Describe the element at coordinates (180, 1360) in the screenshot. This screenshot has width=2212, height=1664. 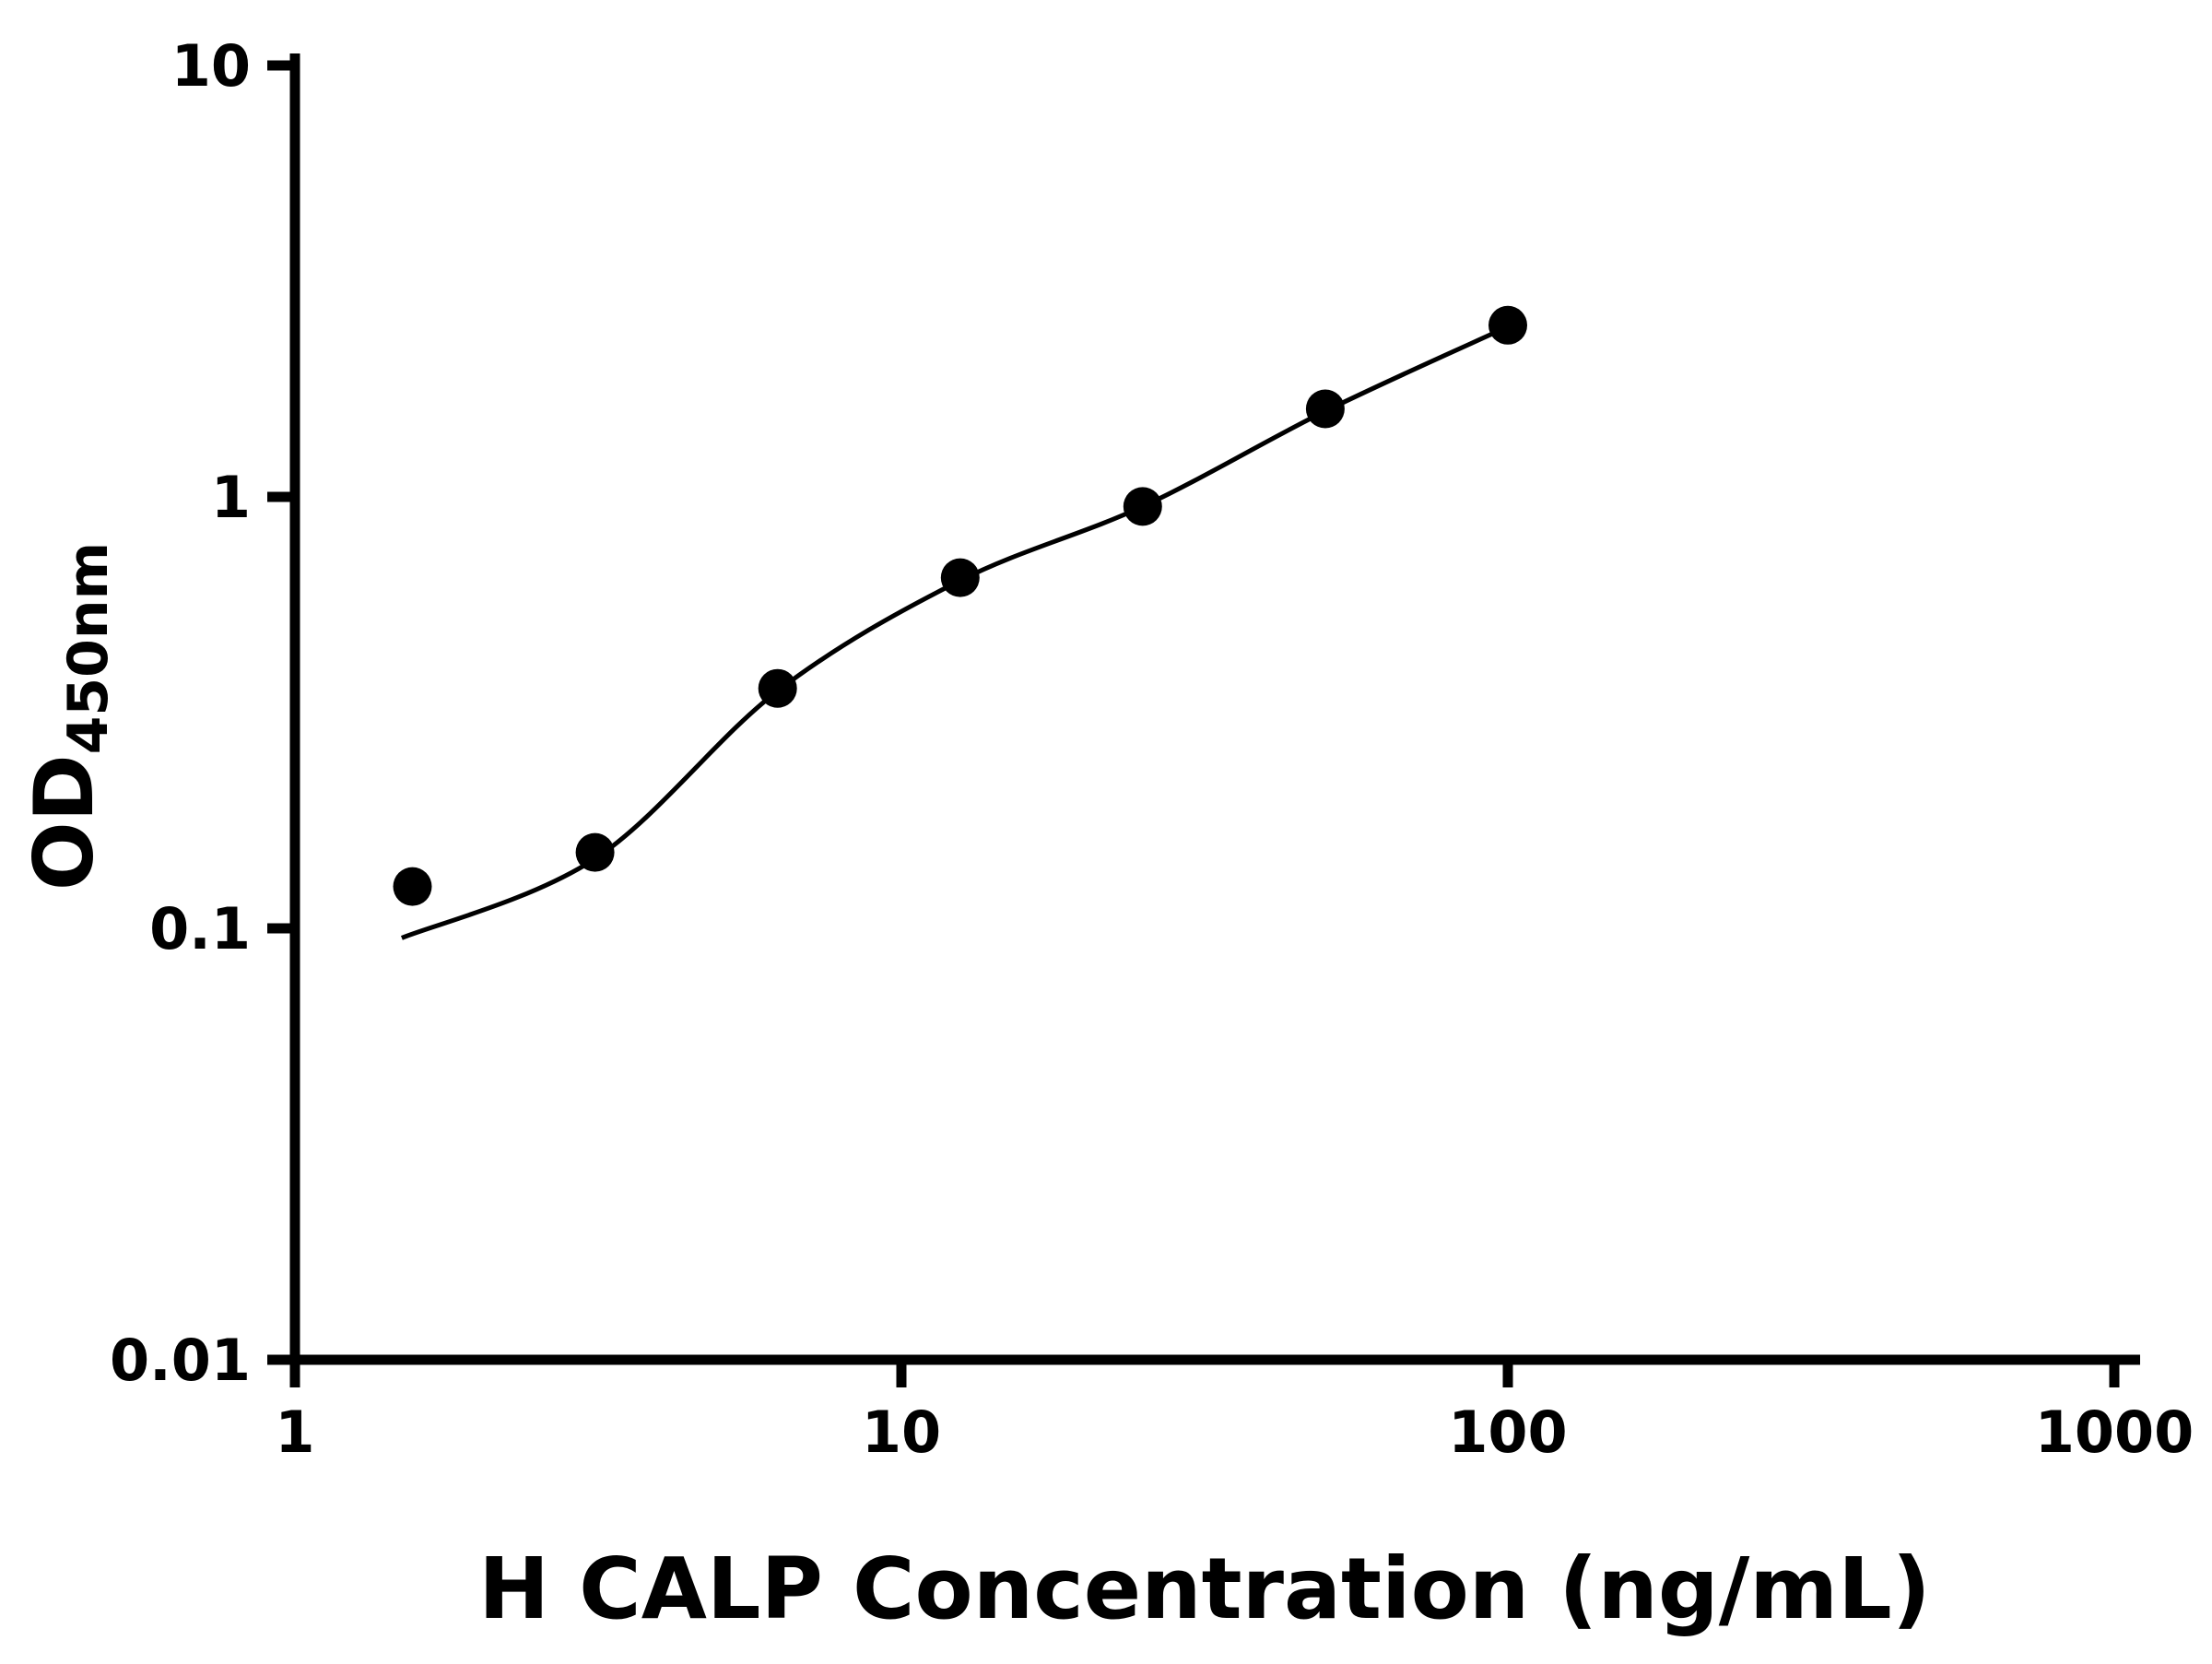
I see `y-tick-label: 0.01` at that location.